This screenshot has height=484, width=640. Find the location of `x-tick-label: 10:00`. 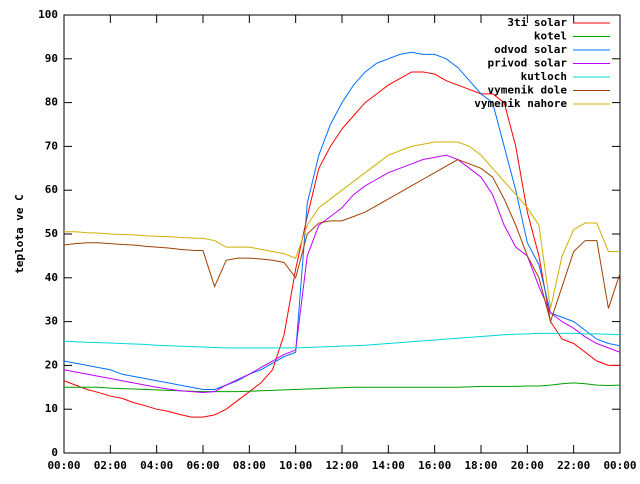

x-tick-label: 10:00 is located at coordinates (295, 465).